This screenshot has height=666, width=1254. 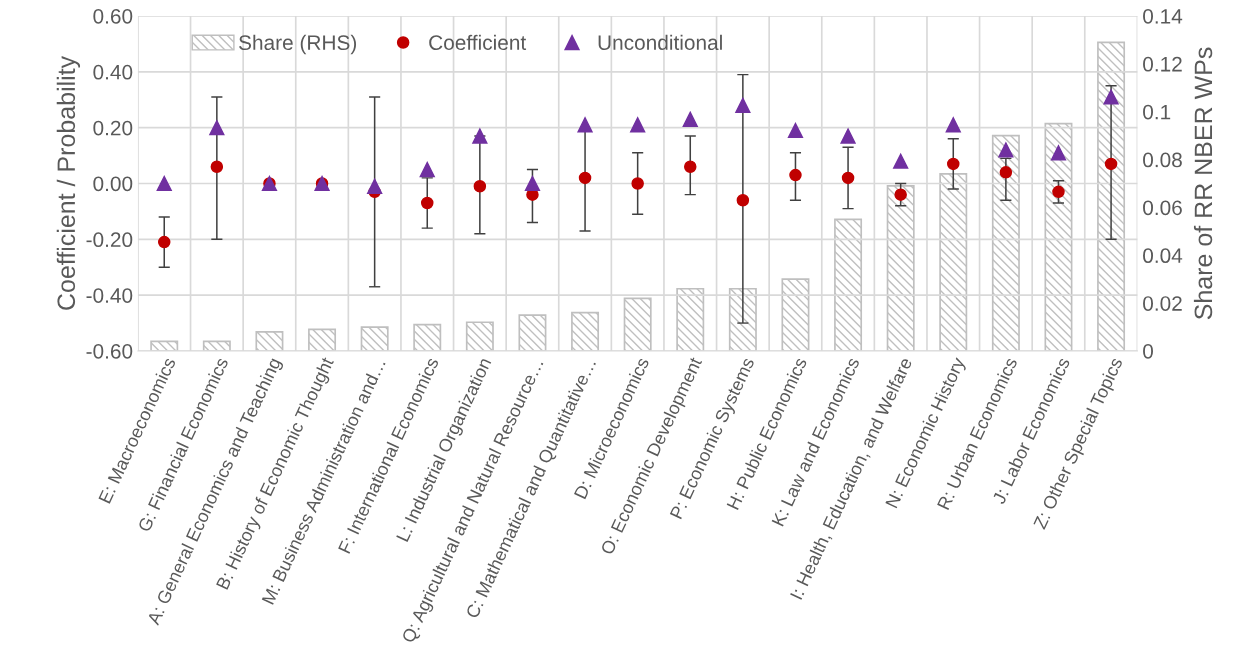 What do you see at coordinates (1162, 208) in the screenshot?
I see `y2-tick-label: 0.06` at bounding box center [1162, 208].